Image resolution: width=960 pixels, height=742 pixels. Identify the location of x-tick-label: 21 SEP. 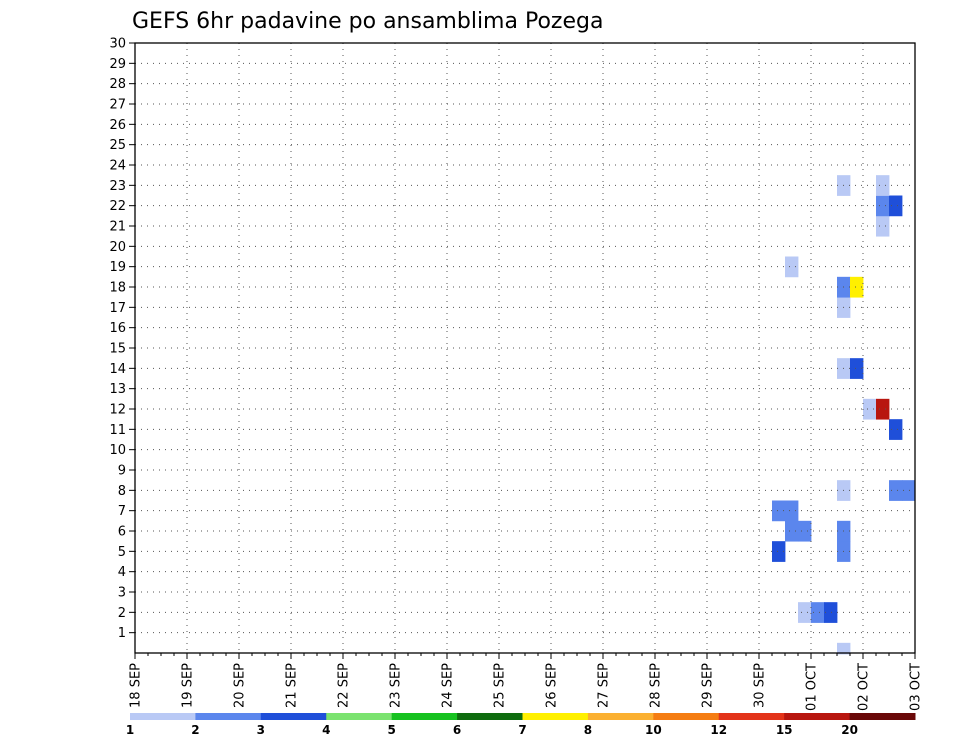
(292, 685).